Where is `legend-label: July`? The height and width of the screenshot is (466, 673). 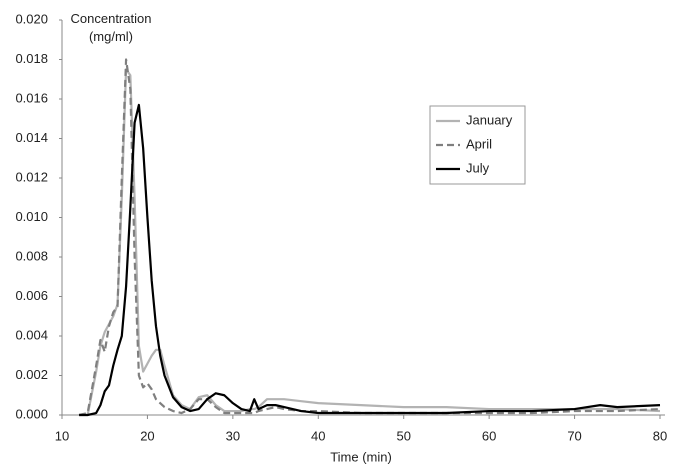 legend-label: July is located at coordinates (478, 167).